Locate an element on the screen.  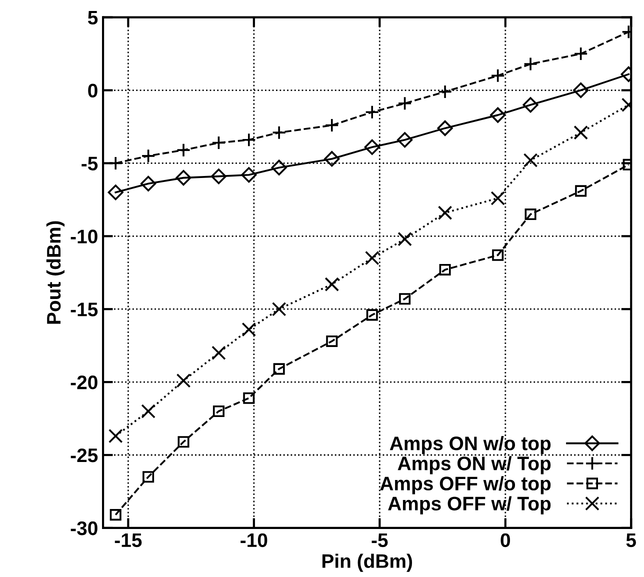
x-tick-label: 0 is located at coordinates (505, 540).